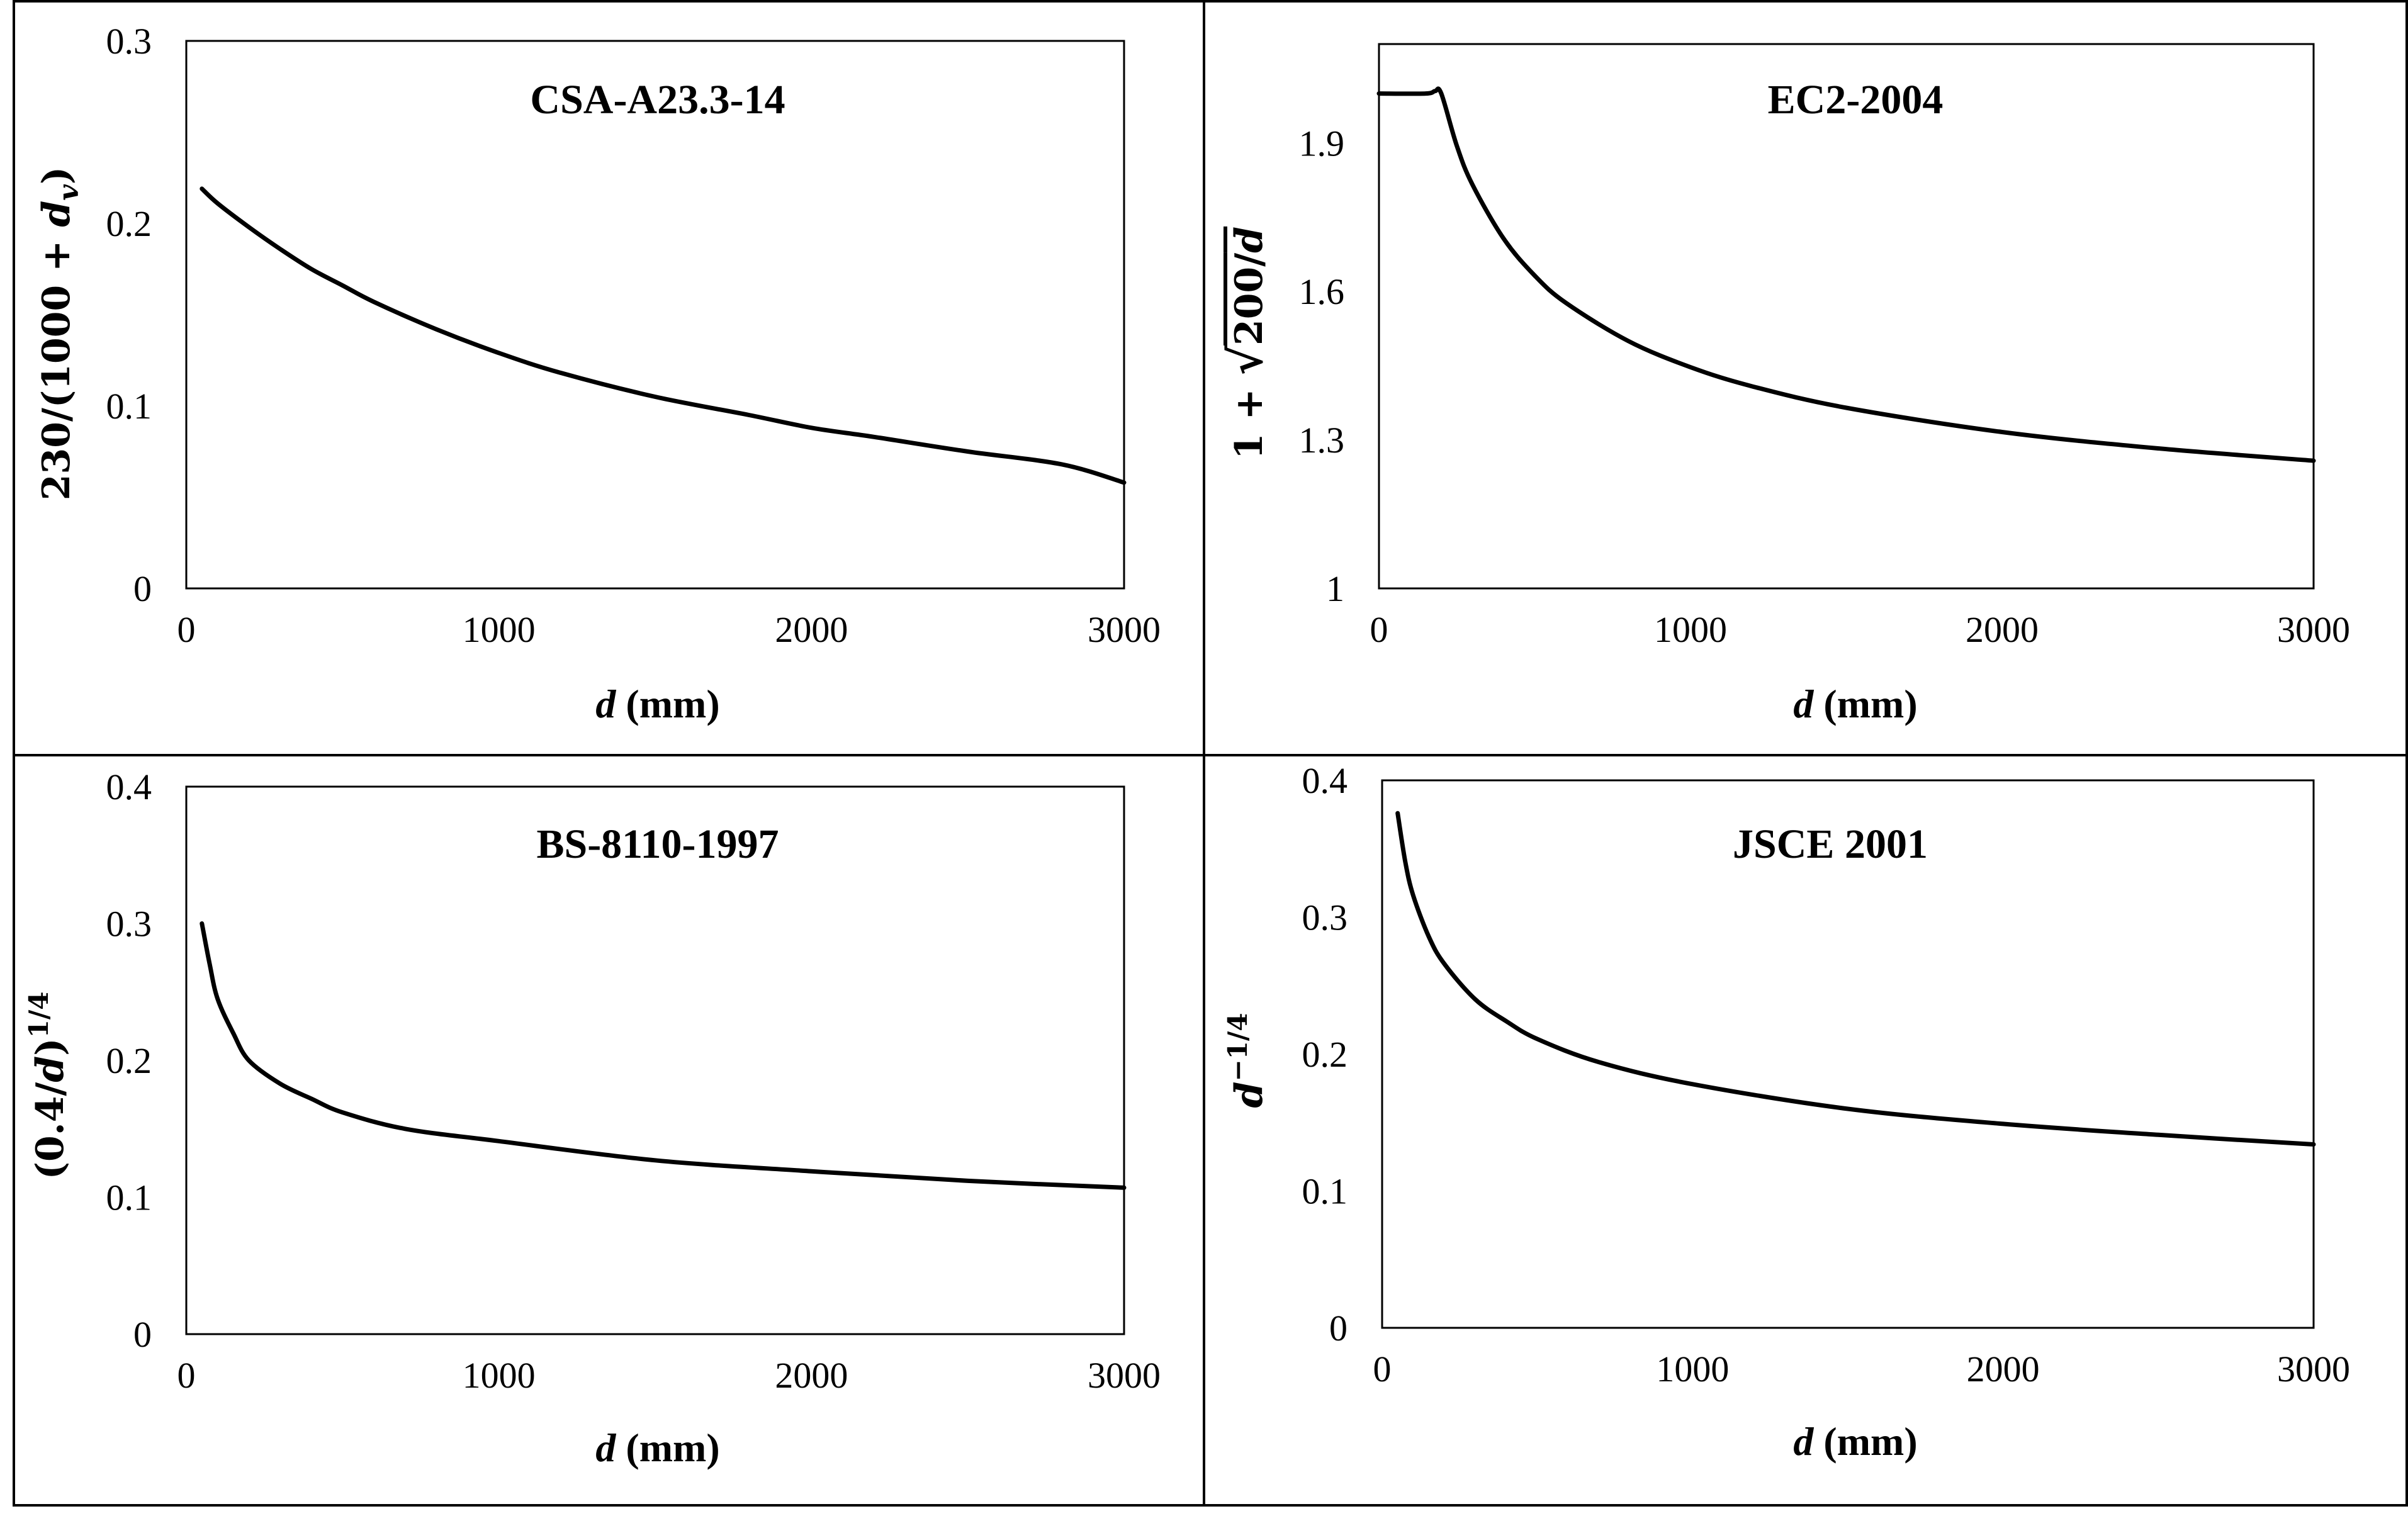  Describe the element at coordinates (129, 1061) in the screenshot. I see `y-tick-label-bs: 0.2` at that location.